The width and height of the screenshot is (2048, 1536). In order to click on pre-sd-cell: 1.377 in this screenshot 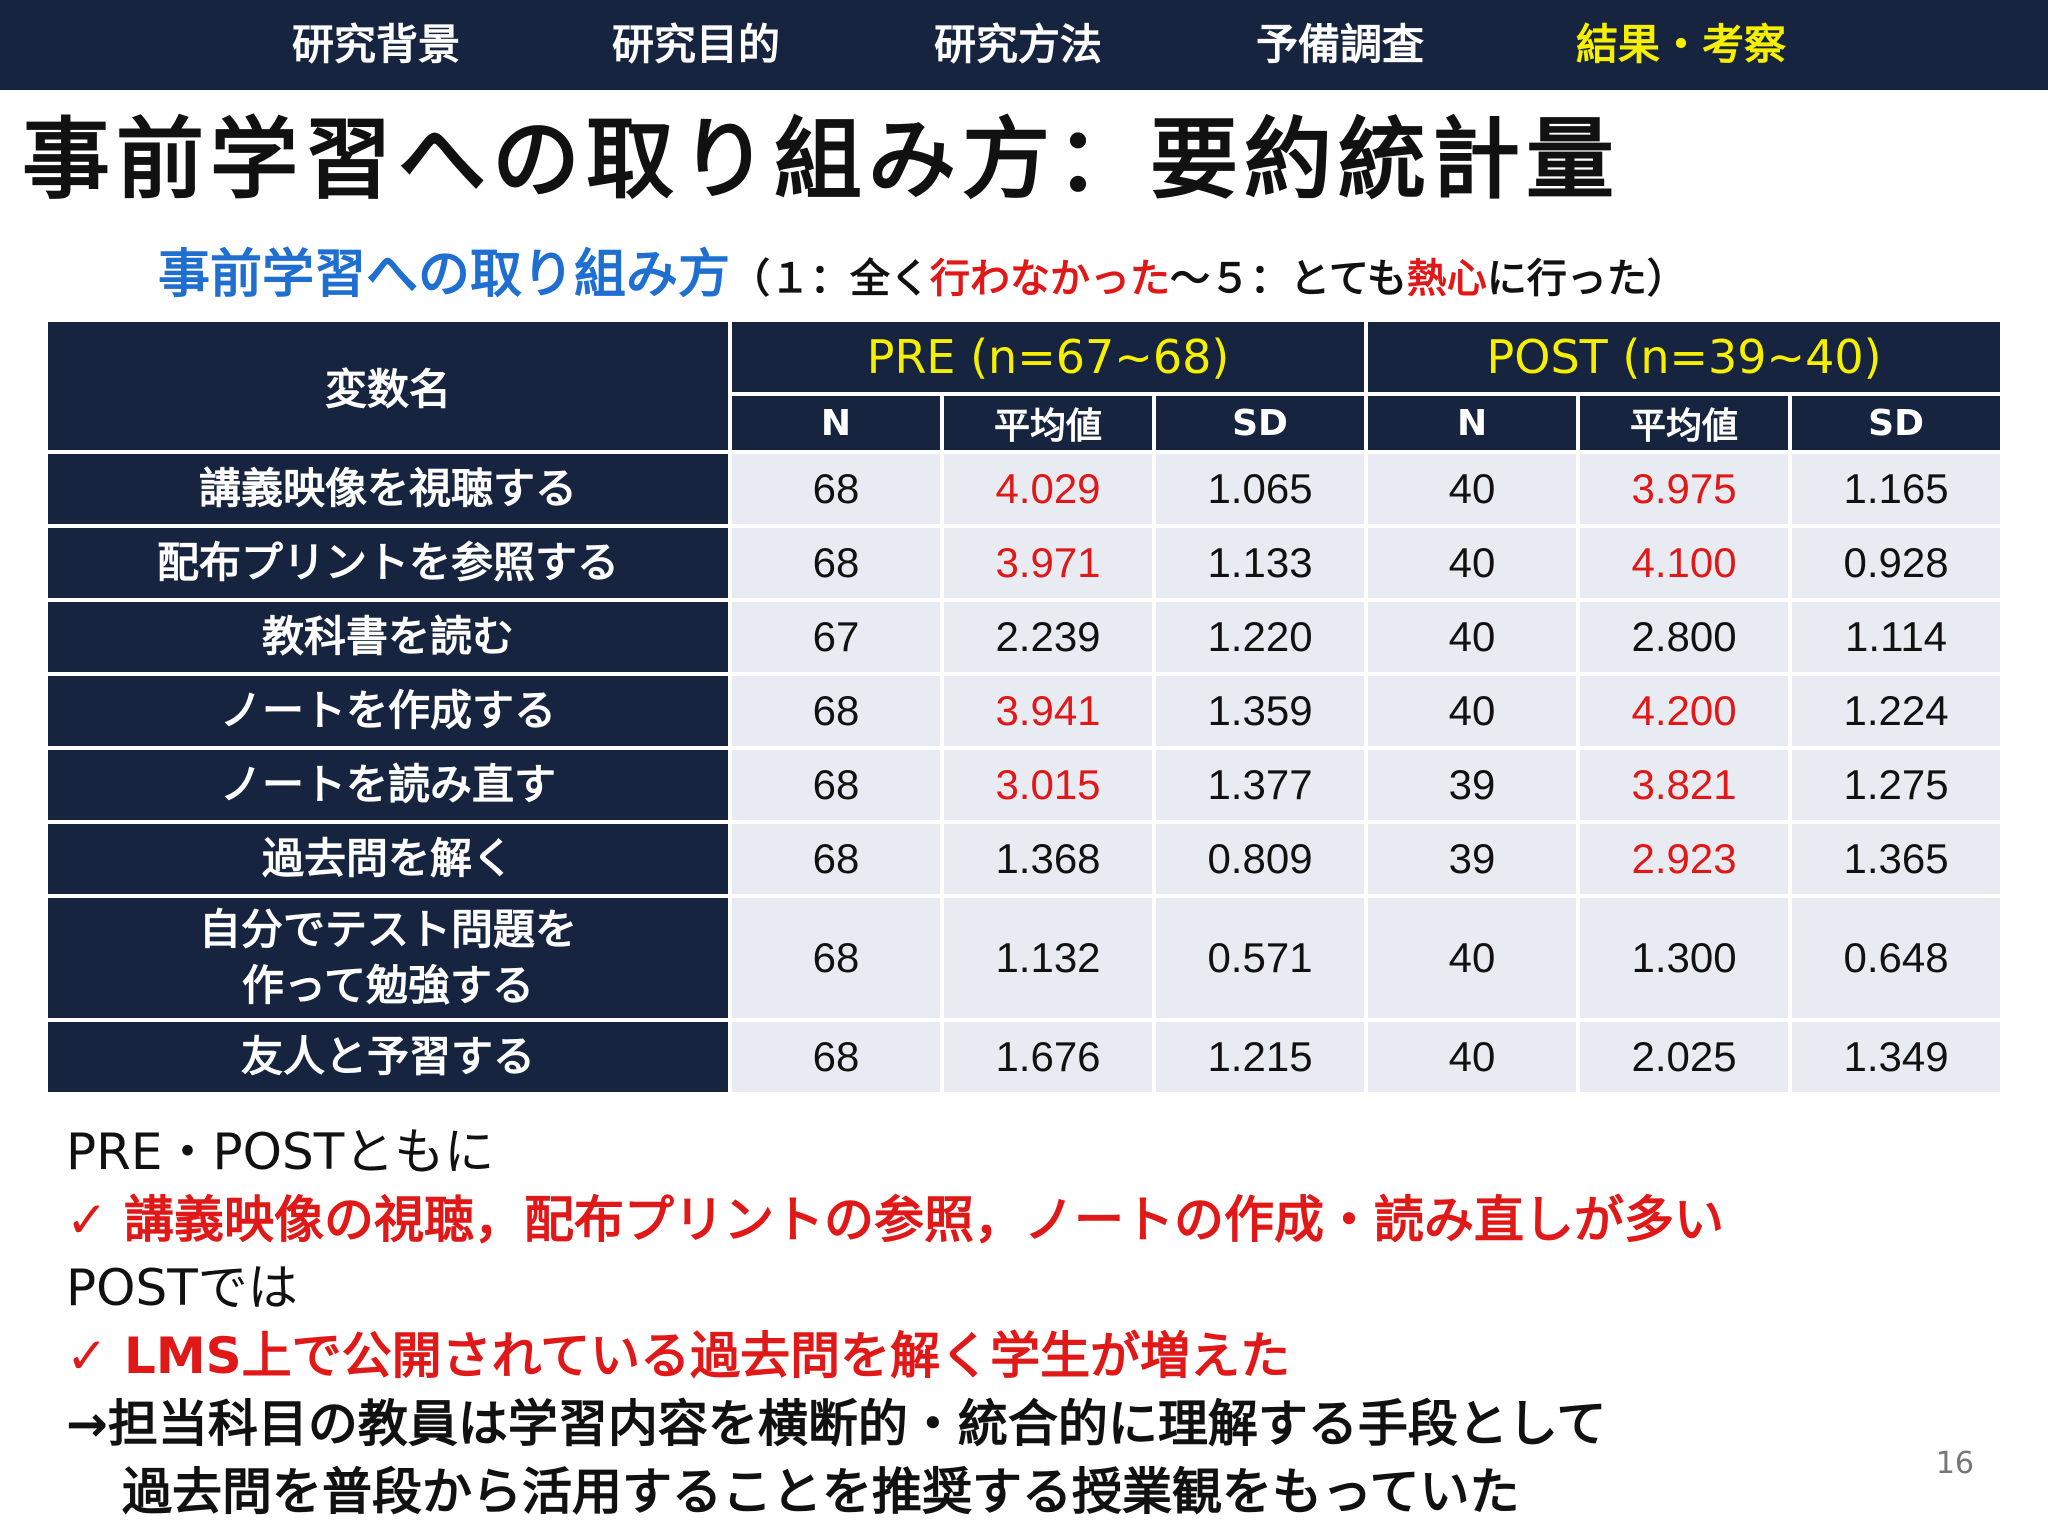, I will do `click(1260, 785)`.